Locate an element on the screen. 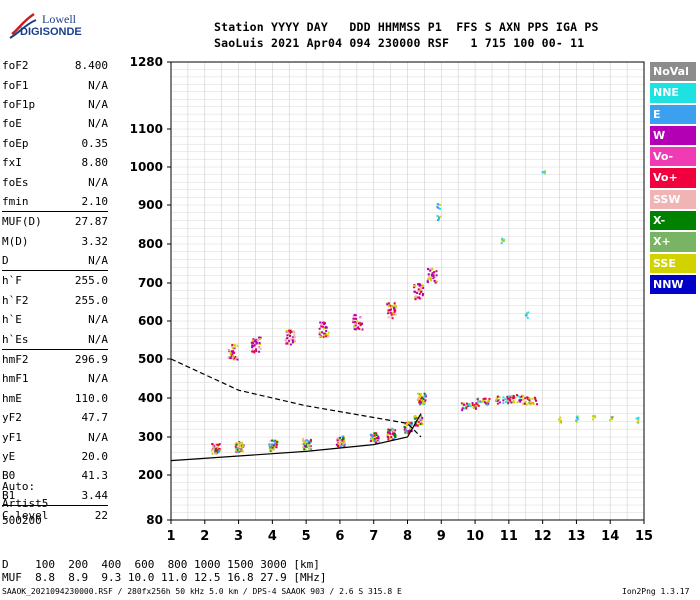 The width and height of the screenshot is (700, 600). y-tick-label: 80 is located at coordinates (154, 520).